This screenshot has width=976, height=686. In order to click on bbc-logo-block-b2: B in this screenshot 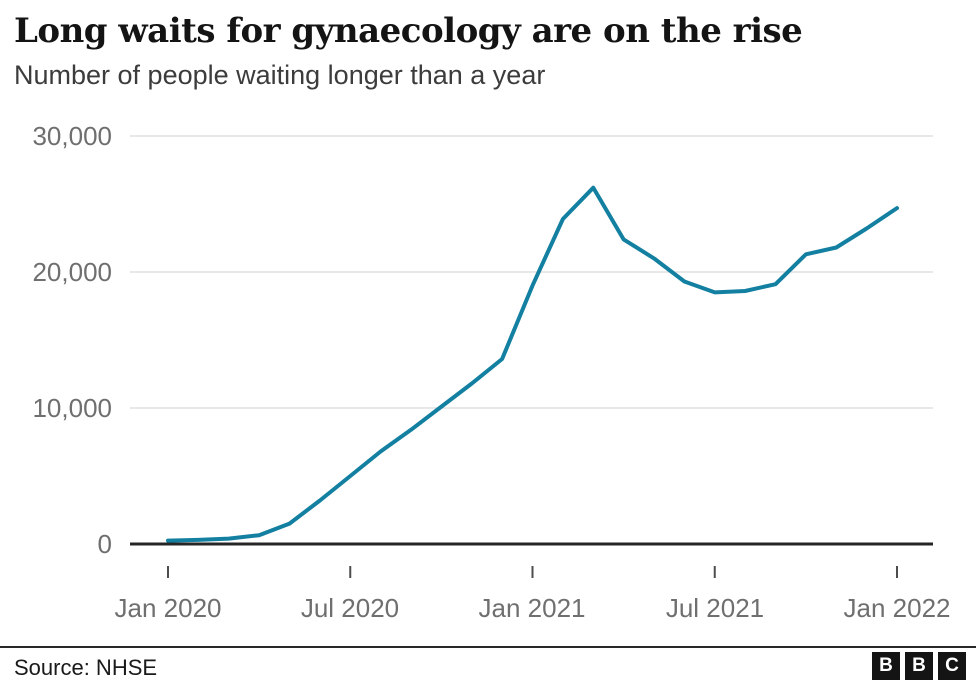, I will do `click(919, 666)`.